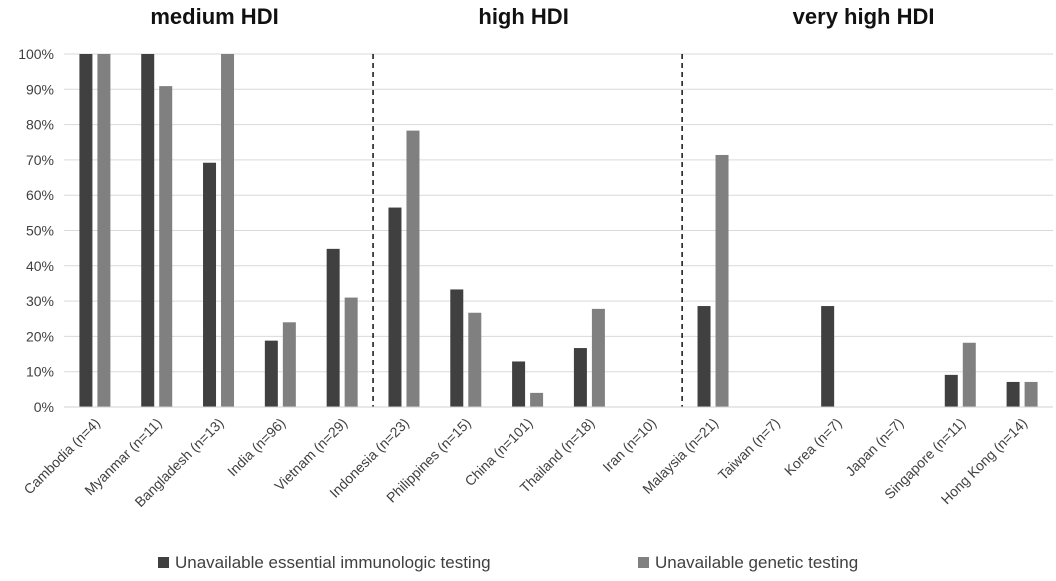 The height and width of the screenshot is (581, 1056). Describe the element at coordinates (40, 336) in the screenshot. I see `y-tick-label: 20%` at that location.